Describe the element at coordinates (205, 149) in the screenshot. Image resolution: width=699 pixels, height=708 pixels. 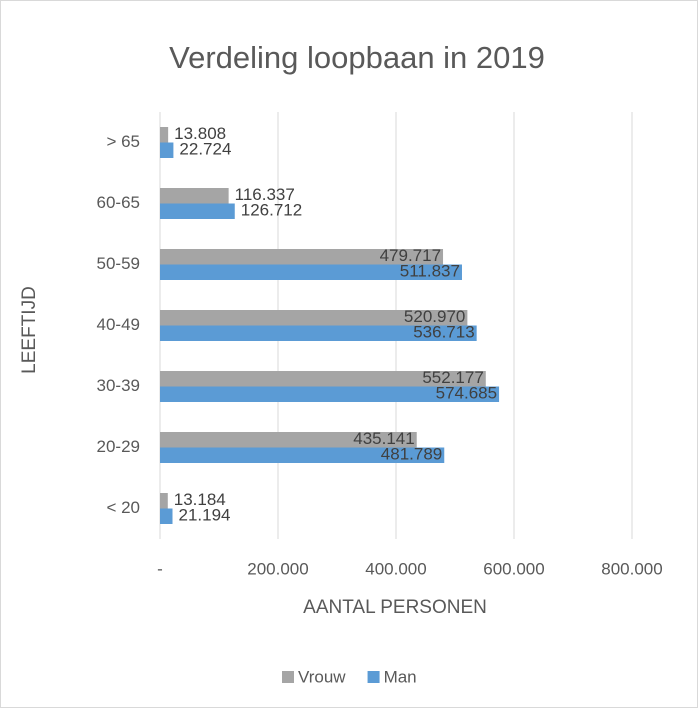
I see `data-label: 22.724` at that location.